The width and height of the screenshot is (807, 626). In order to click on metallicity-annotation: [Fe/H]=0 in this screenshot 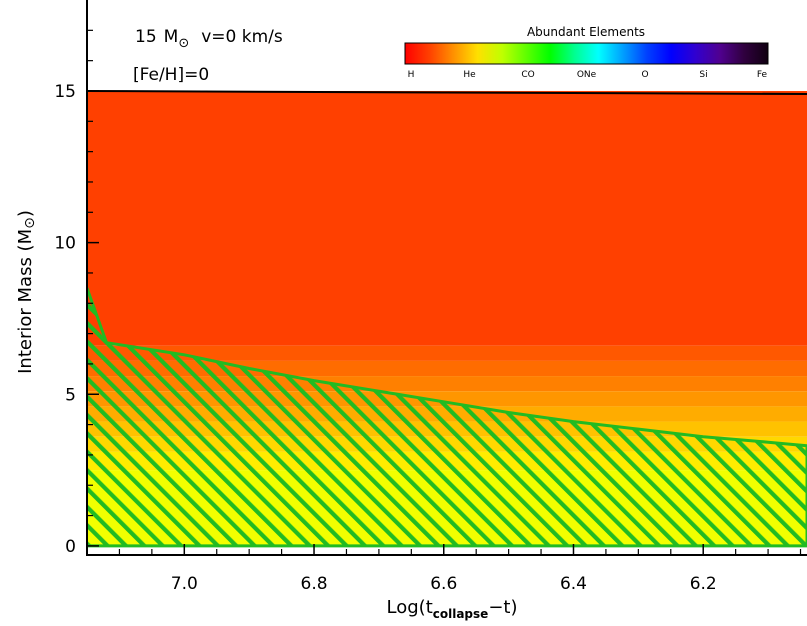, I will do `click(171, 75)`.